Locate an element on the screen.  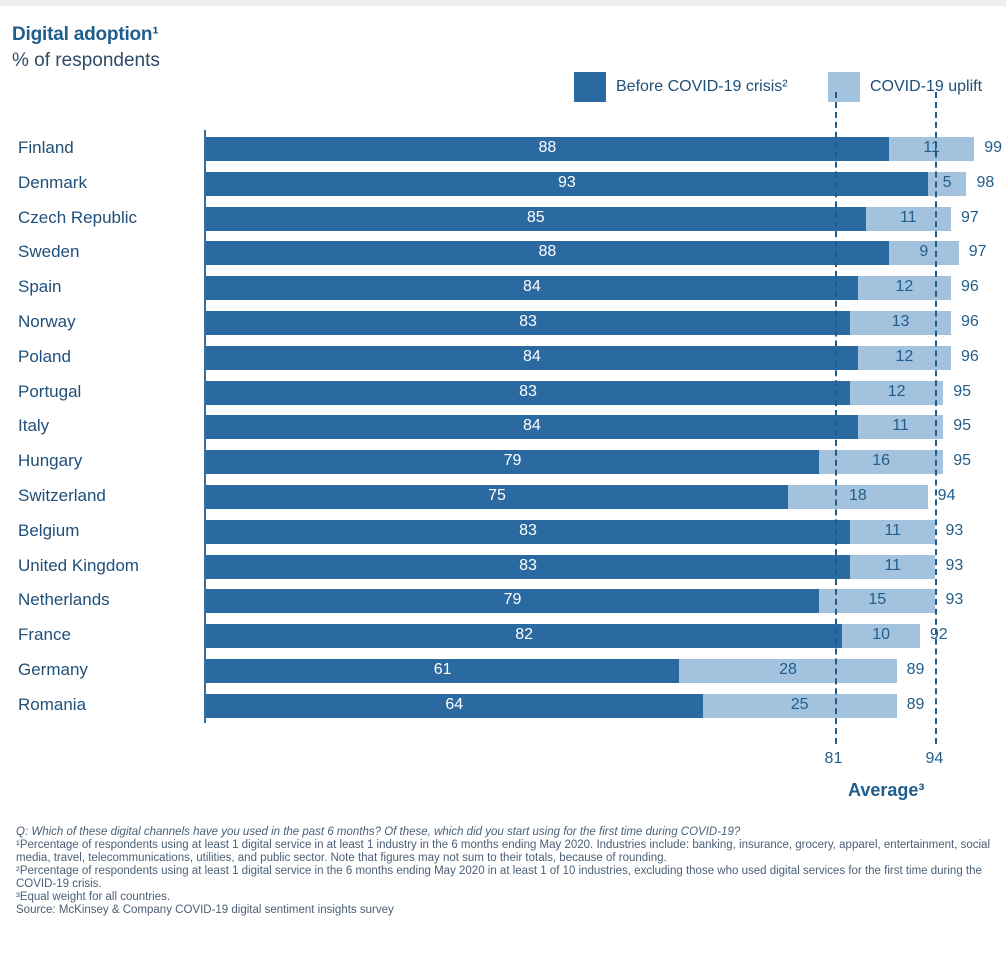
data-label-uplift: 10 is located at coordinates (881, 635).